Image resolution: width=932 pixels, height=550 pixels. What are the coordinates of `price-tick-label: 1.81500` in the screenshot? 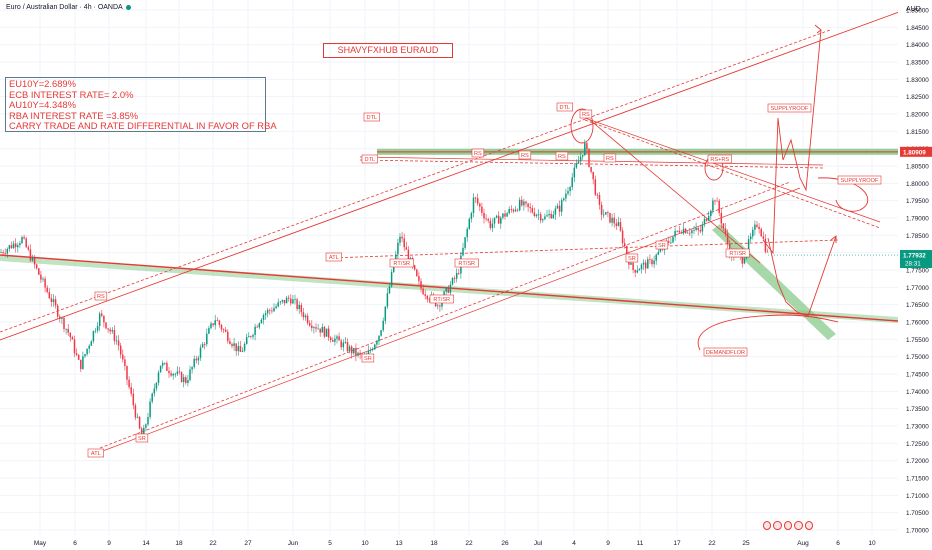 It's located at (917, 132).